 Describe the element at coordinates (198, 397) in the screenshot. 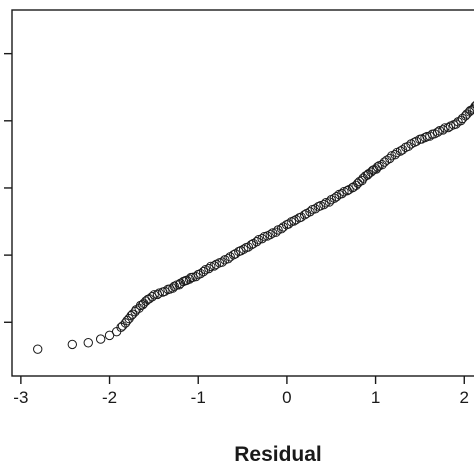

I see `x-tick-label: -1` at that location.